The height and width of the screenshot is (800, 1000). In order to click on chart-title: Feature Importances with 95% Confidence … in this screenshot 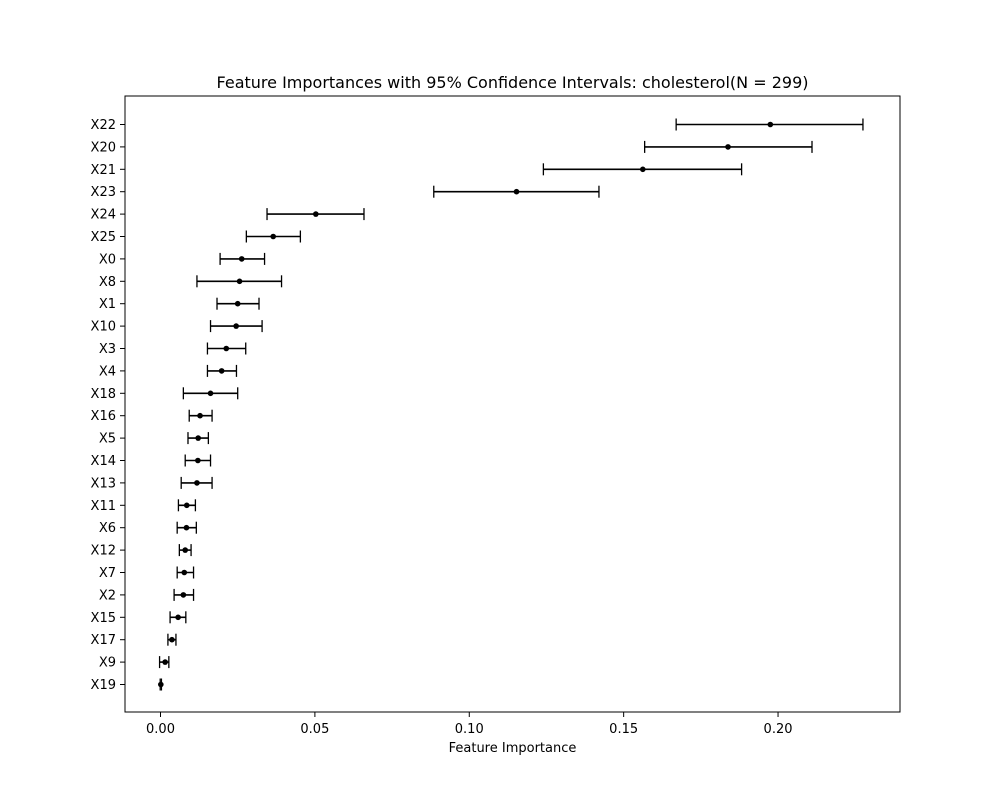, I will do `click(513, 82)`.